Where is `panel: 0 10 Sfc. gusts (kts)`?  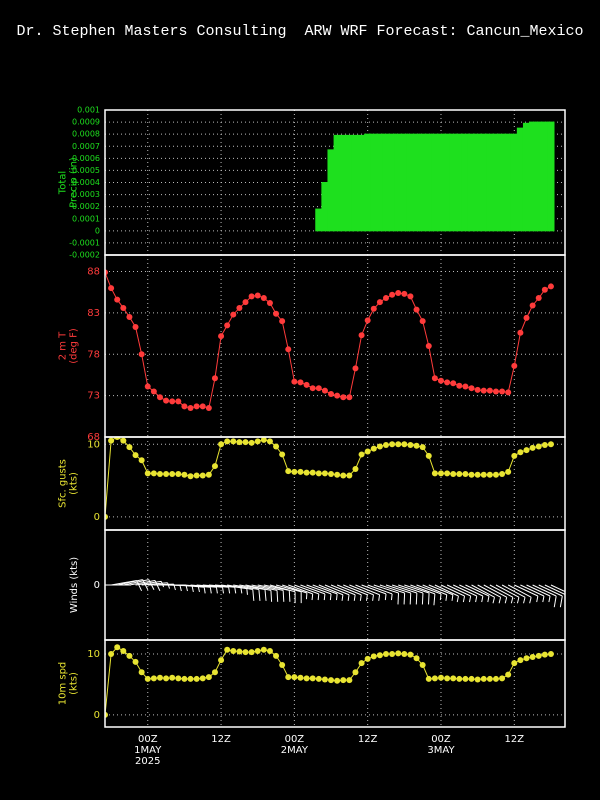 panel: 0 10 Sfc. gusts (kts) is located at coordinates (312, 483).